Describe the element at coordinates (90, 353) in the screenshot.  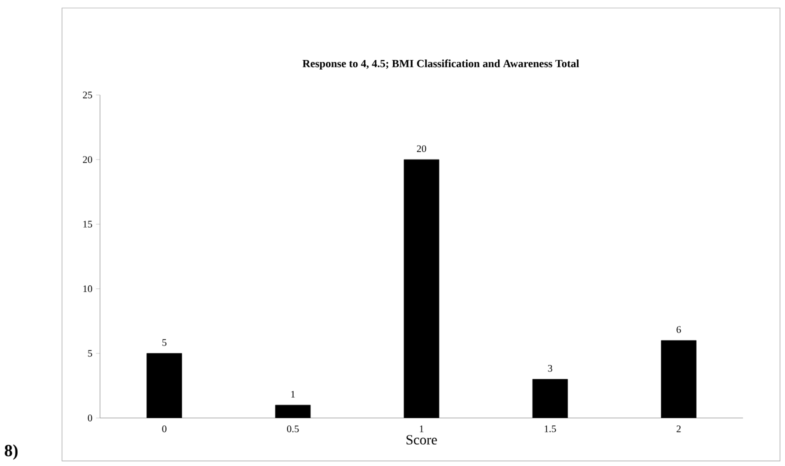
I see `y-tick-label: 5` at that location.